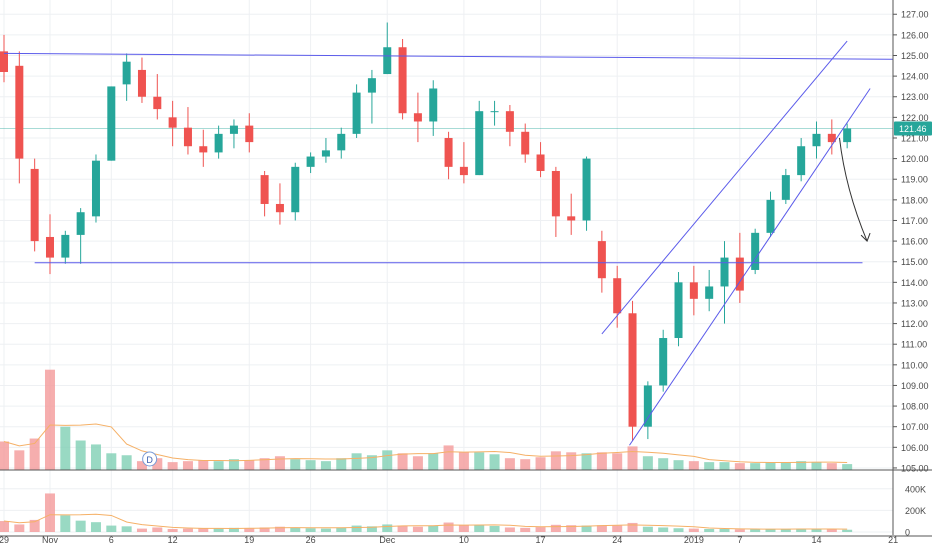  What do you see at coordinates (915, 138) in the screenshot?
I see `price-tick-label: 121.00` at bounding box center [915, 138].